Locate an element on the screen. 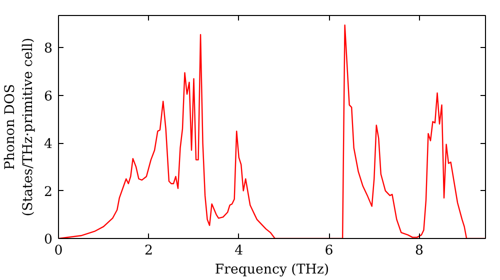 Image resolution: width=500 pixels, height=280 pixels. x-tick-label: 6 is located at coordinates (329, 251).